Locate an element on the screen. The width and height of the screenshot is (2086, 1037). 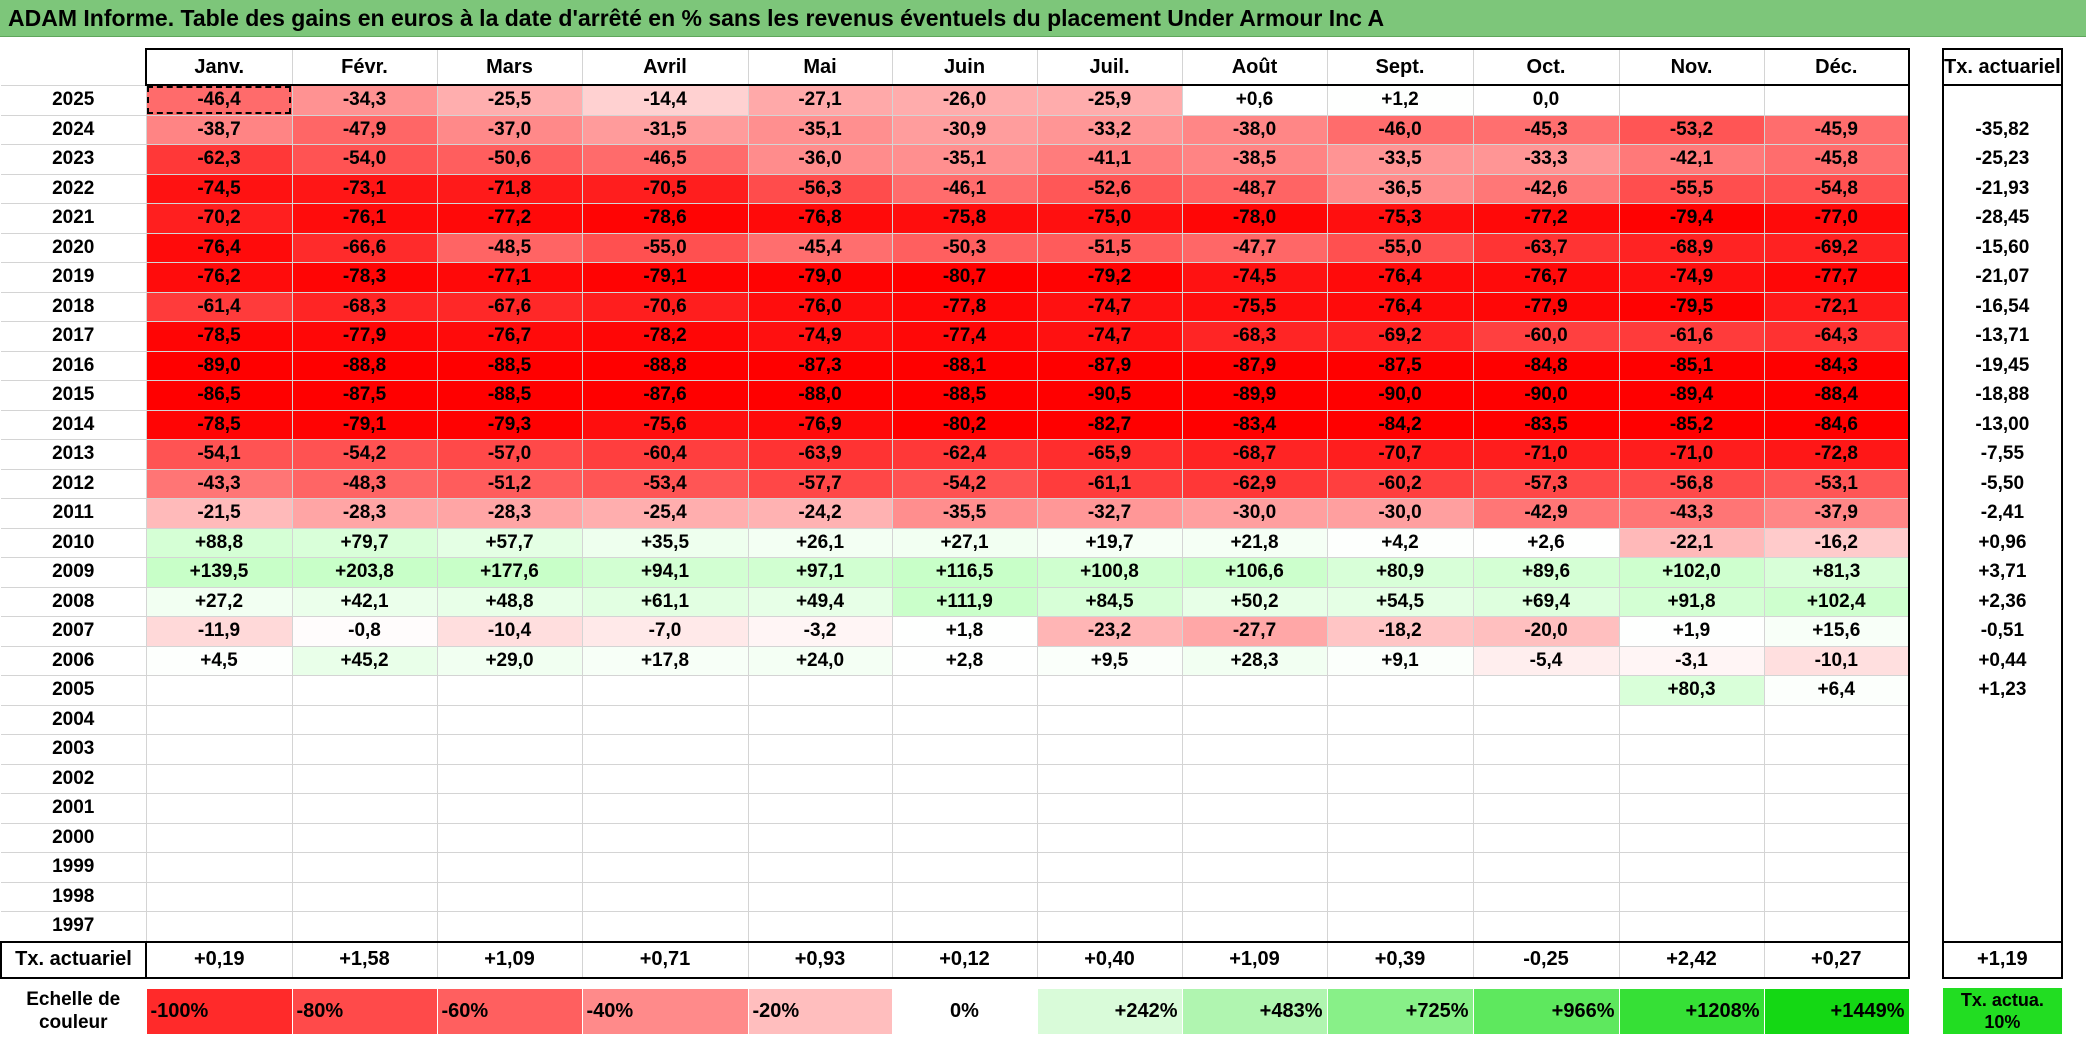
month-cell: -41,1 is located at coordinates (1109, 159).